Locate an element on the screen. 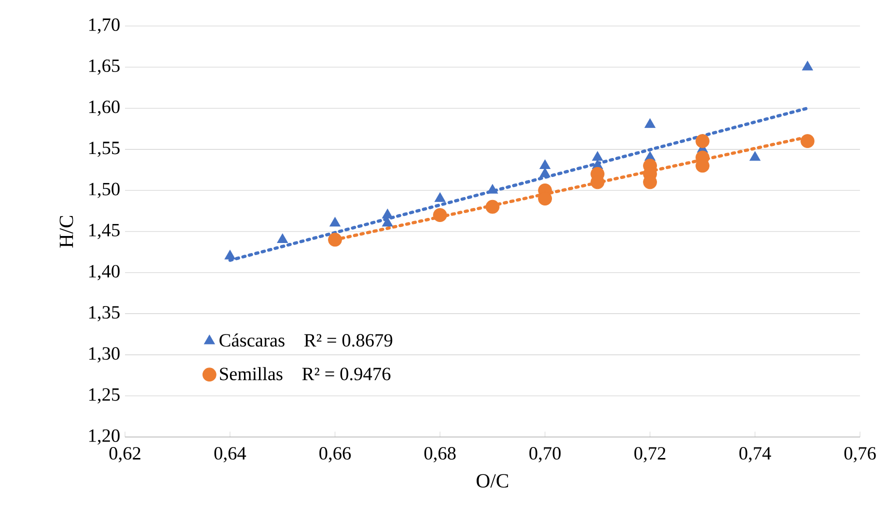 This screenshot has width=887, height=511. y-axis-title: H/C is located at coordinates (67, 232).